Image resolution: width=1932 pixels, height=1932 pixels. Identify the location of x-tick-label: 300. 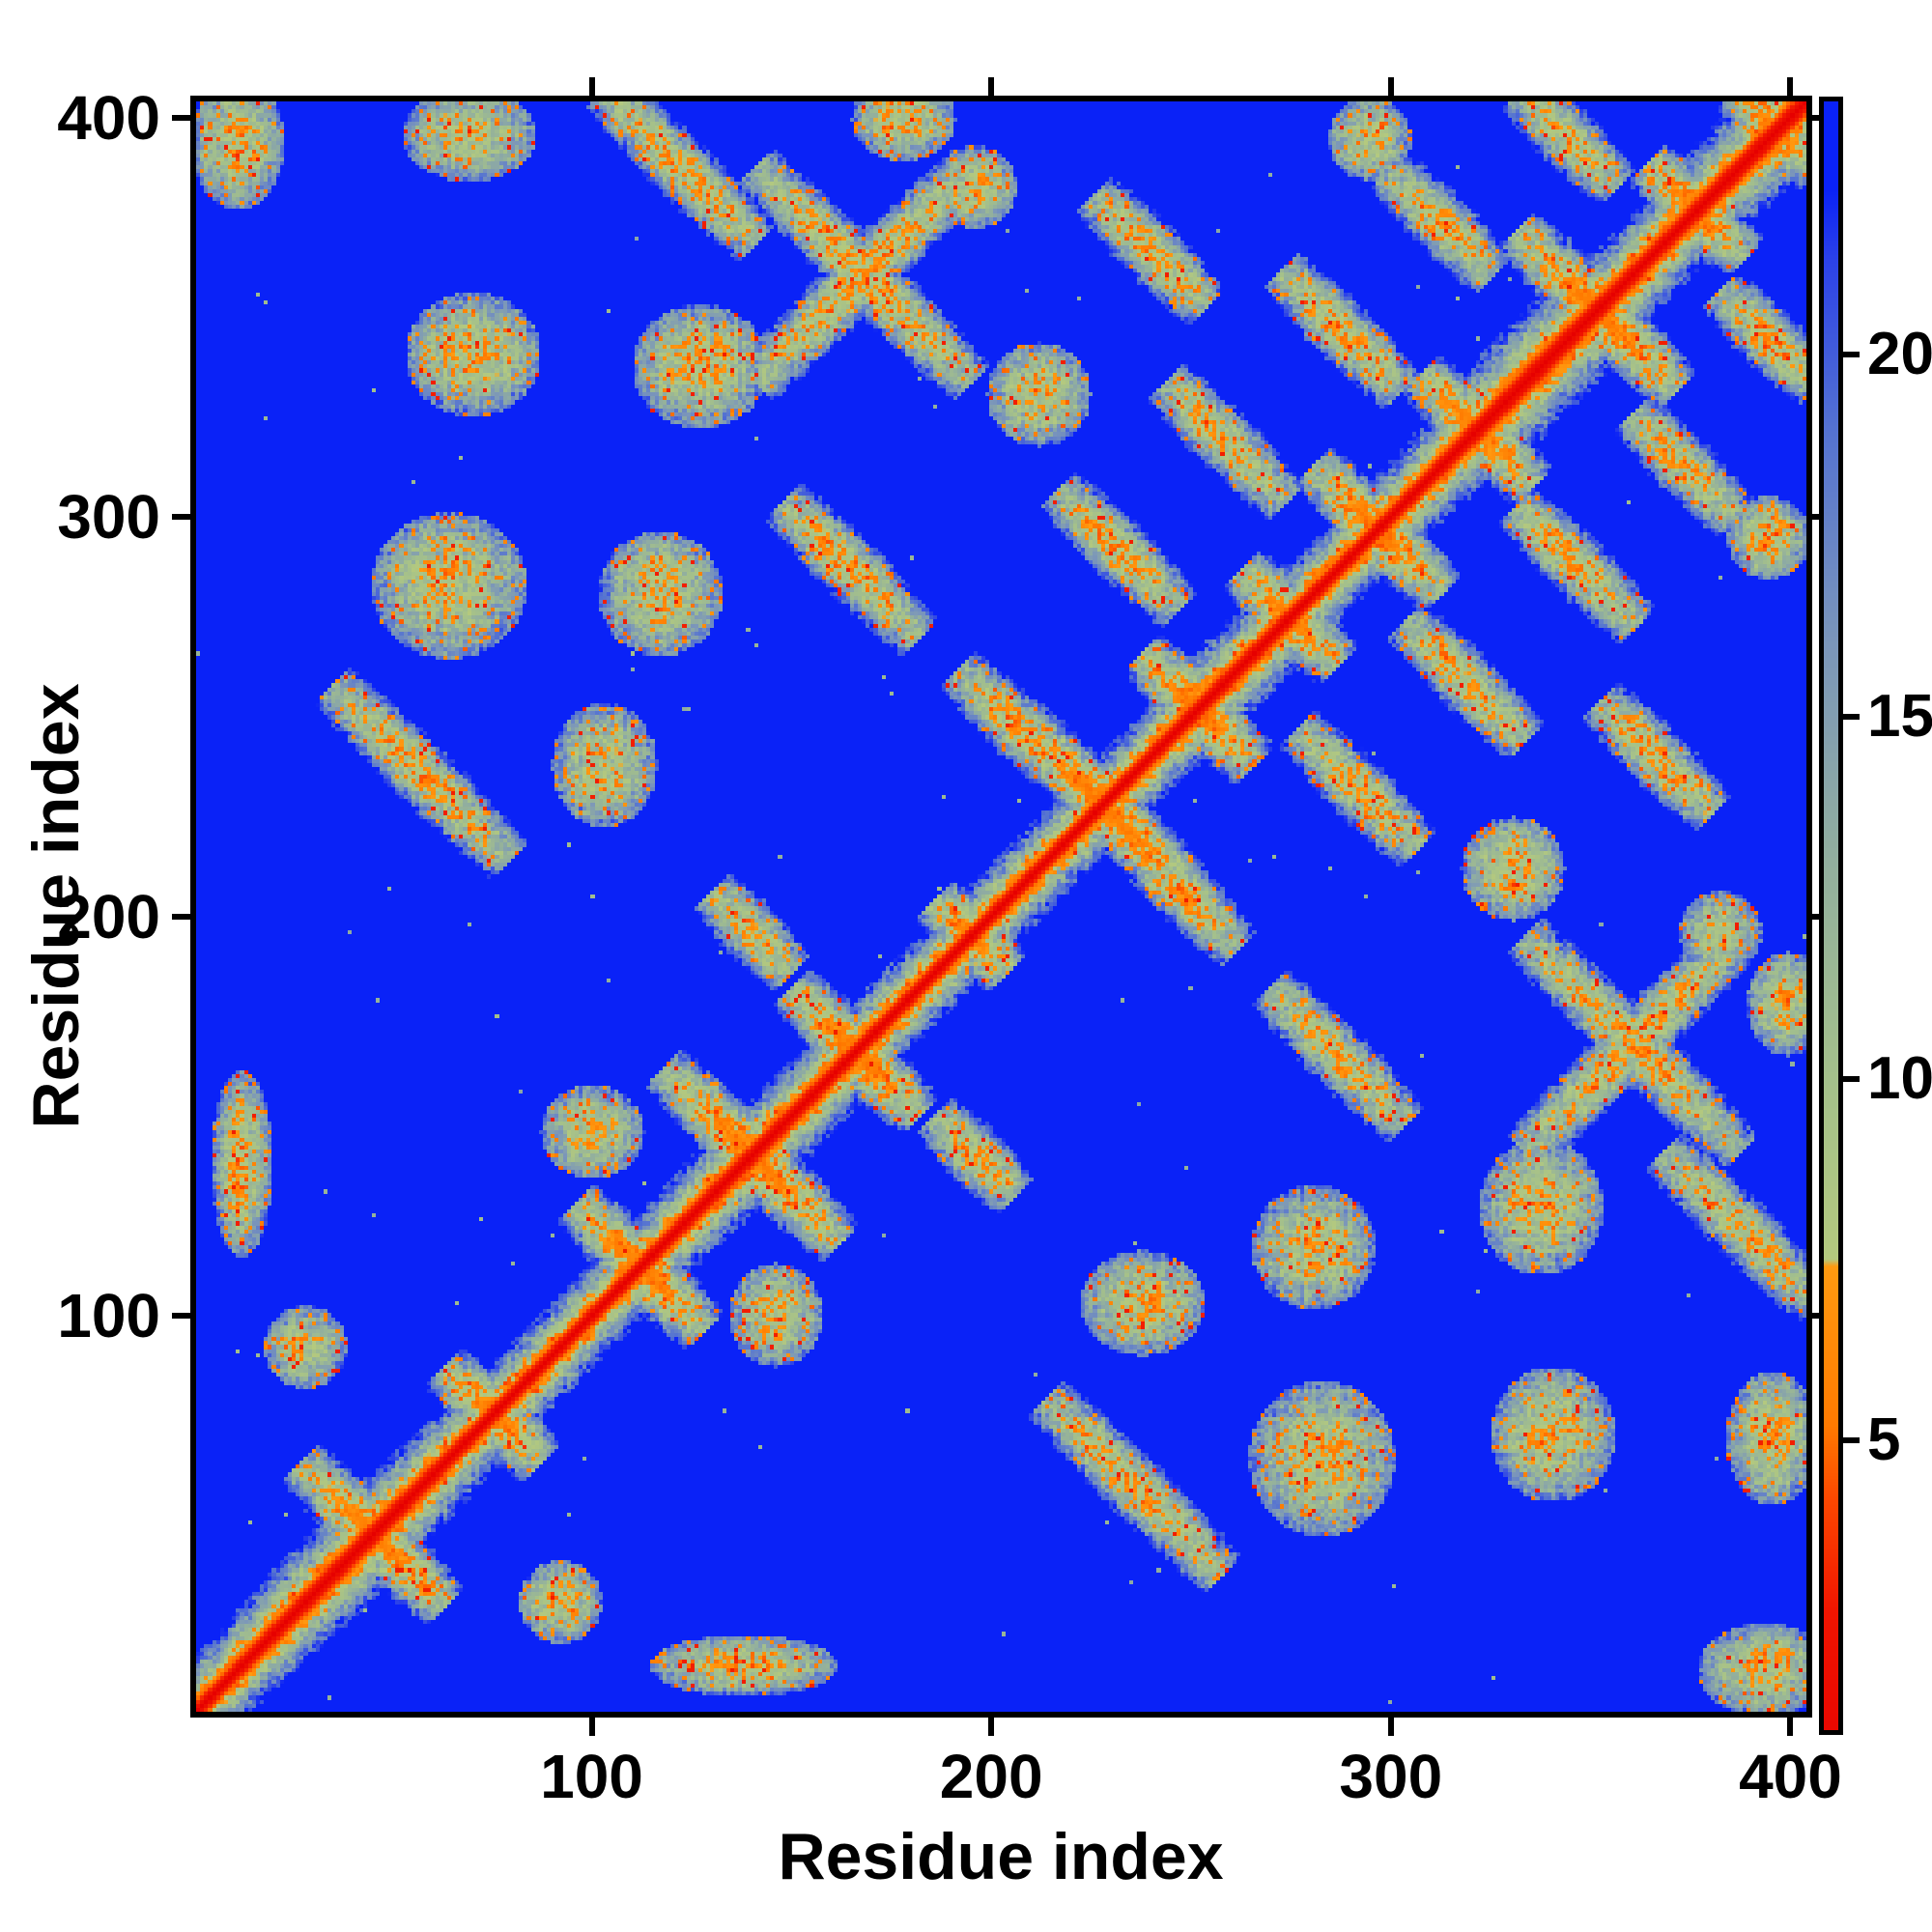
(1391, 1776).